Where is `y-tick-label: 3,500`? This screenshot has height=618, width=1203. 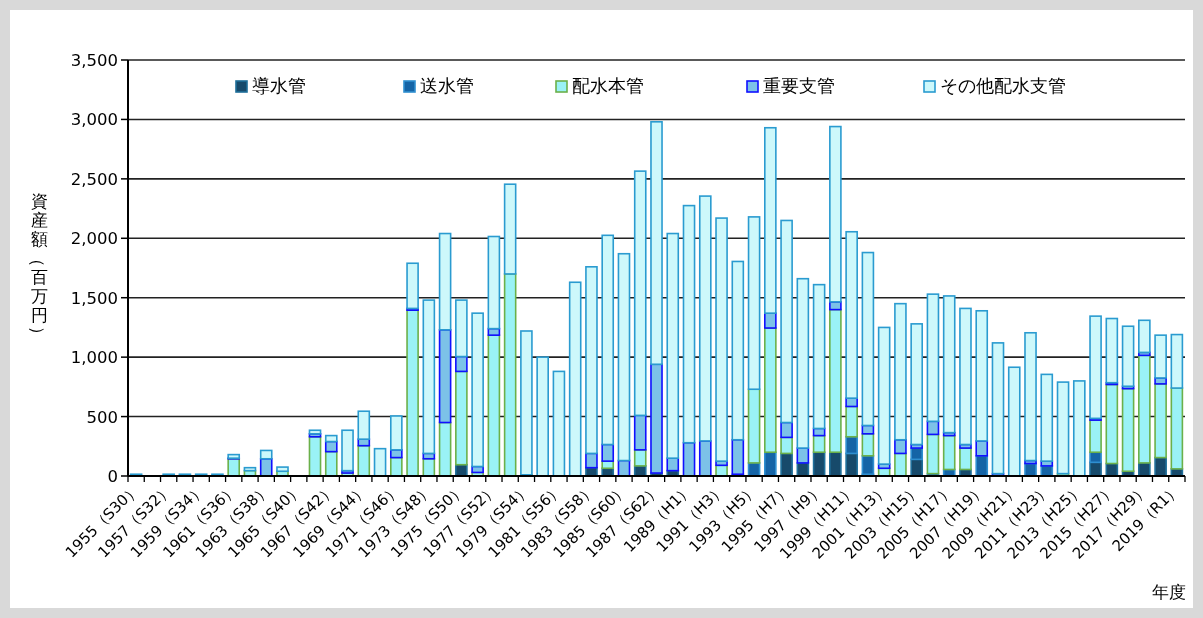
y-tick-label: 3,500 is located at coordinates (94, 60).